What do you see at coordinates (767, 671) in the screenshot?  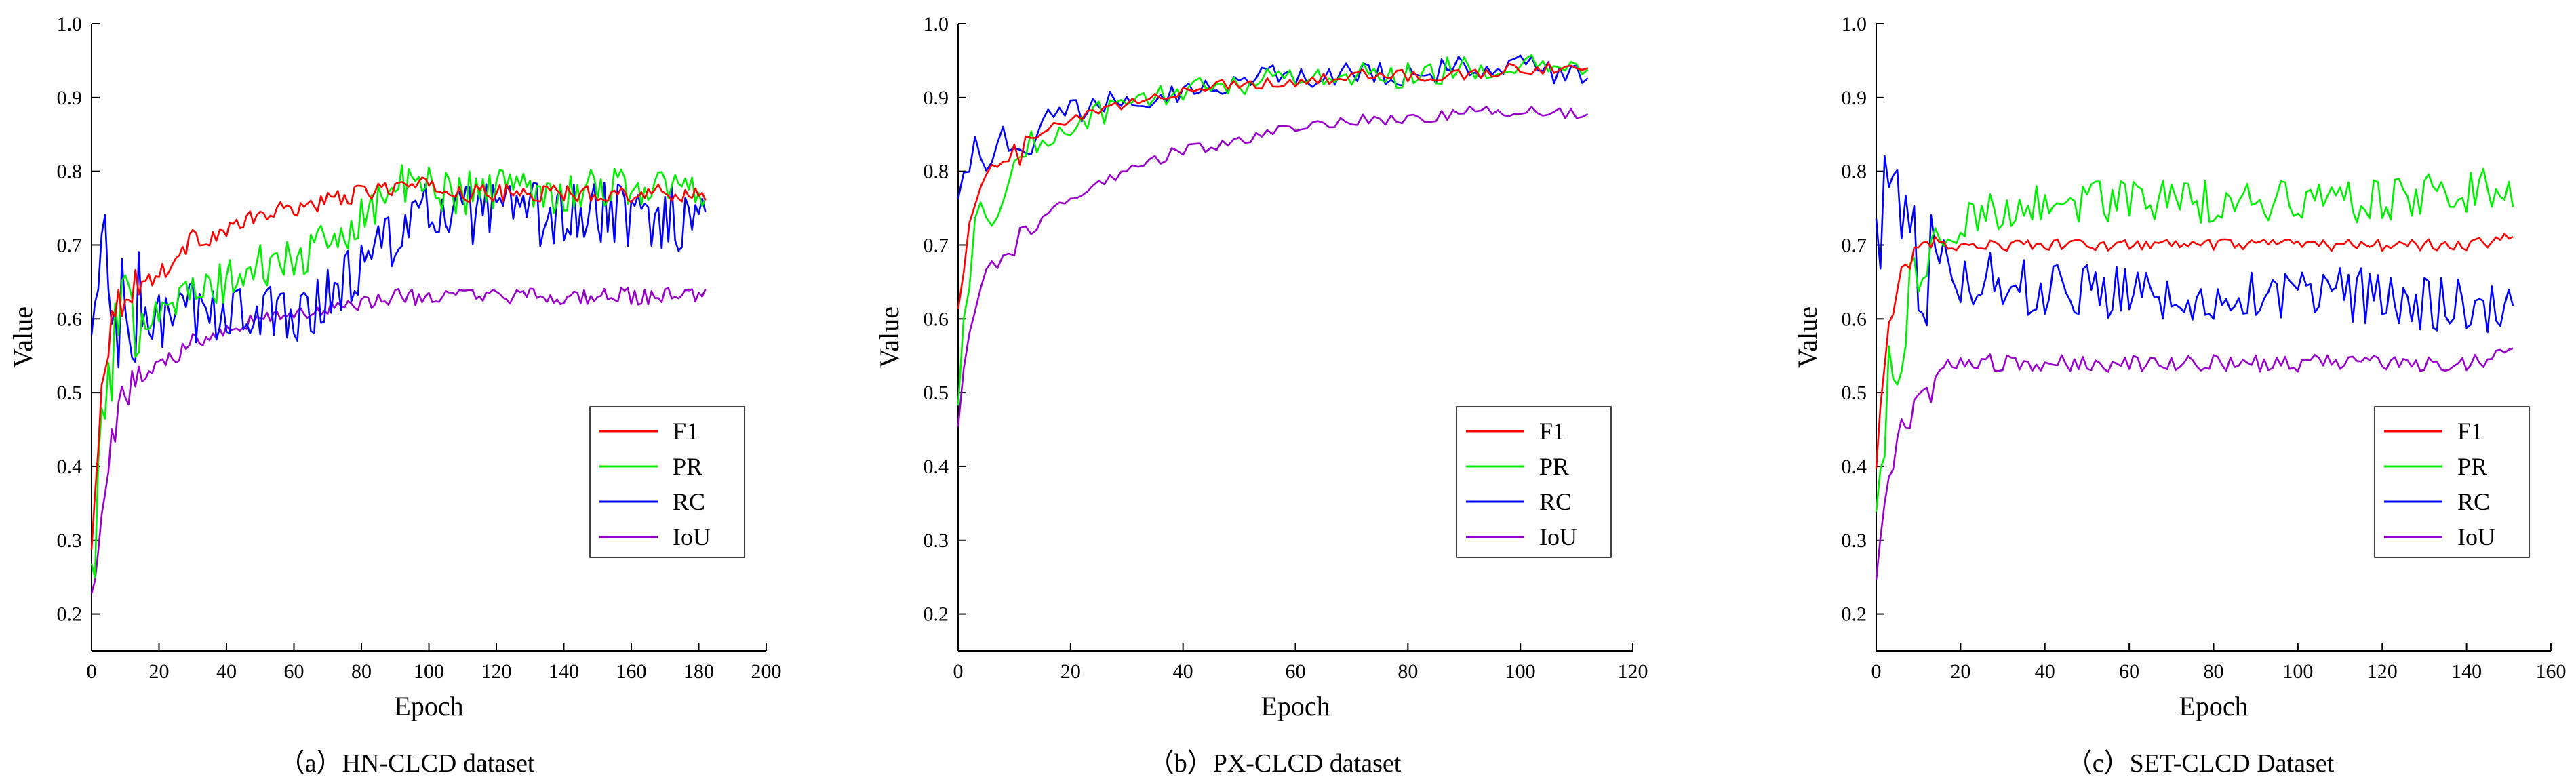 I see `x-tick-label: 200` at bounding box center [767, 671].